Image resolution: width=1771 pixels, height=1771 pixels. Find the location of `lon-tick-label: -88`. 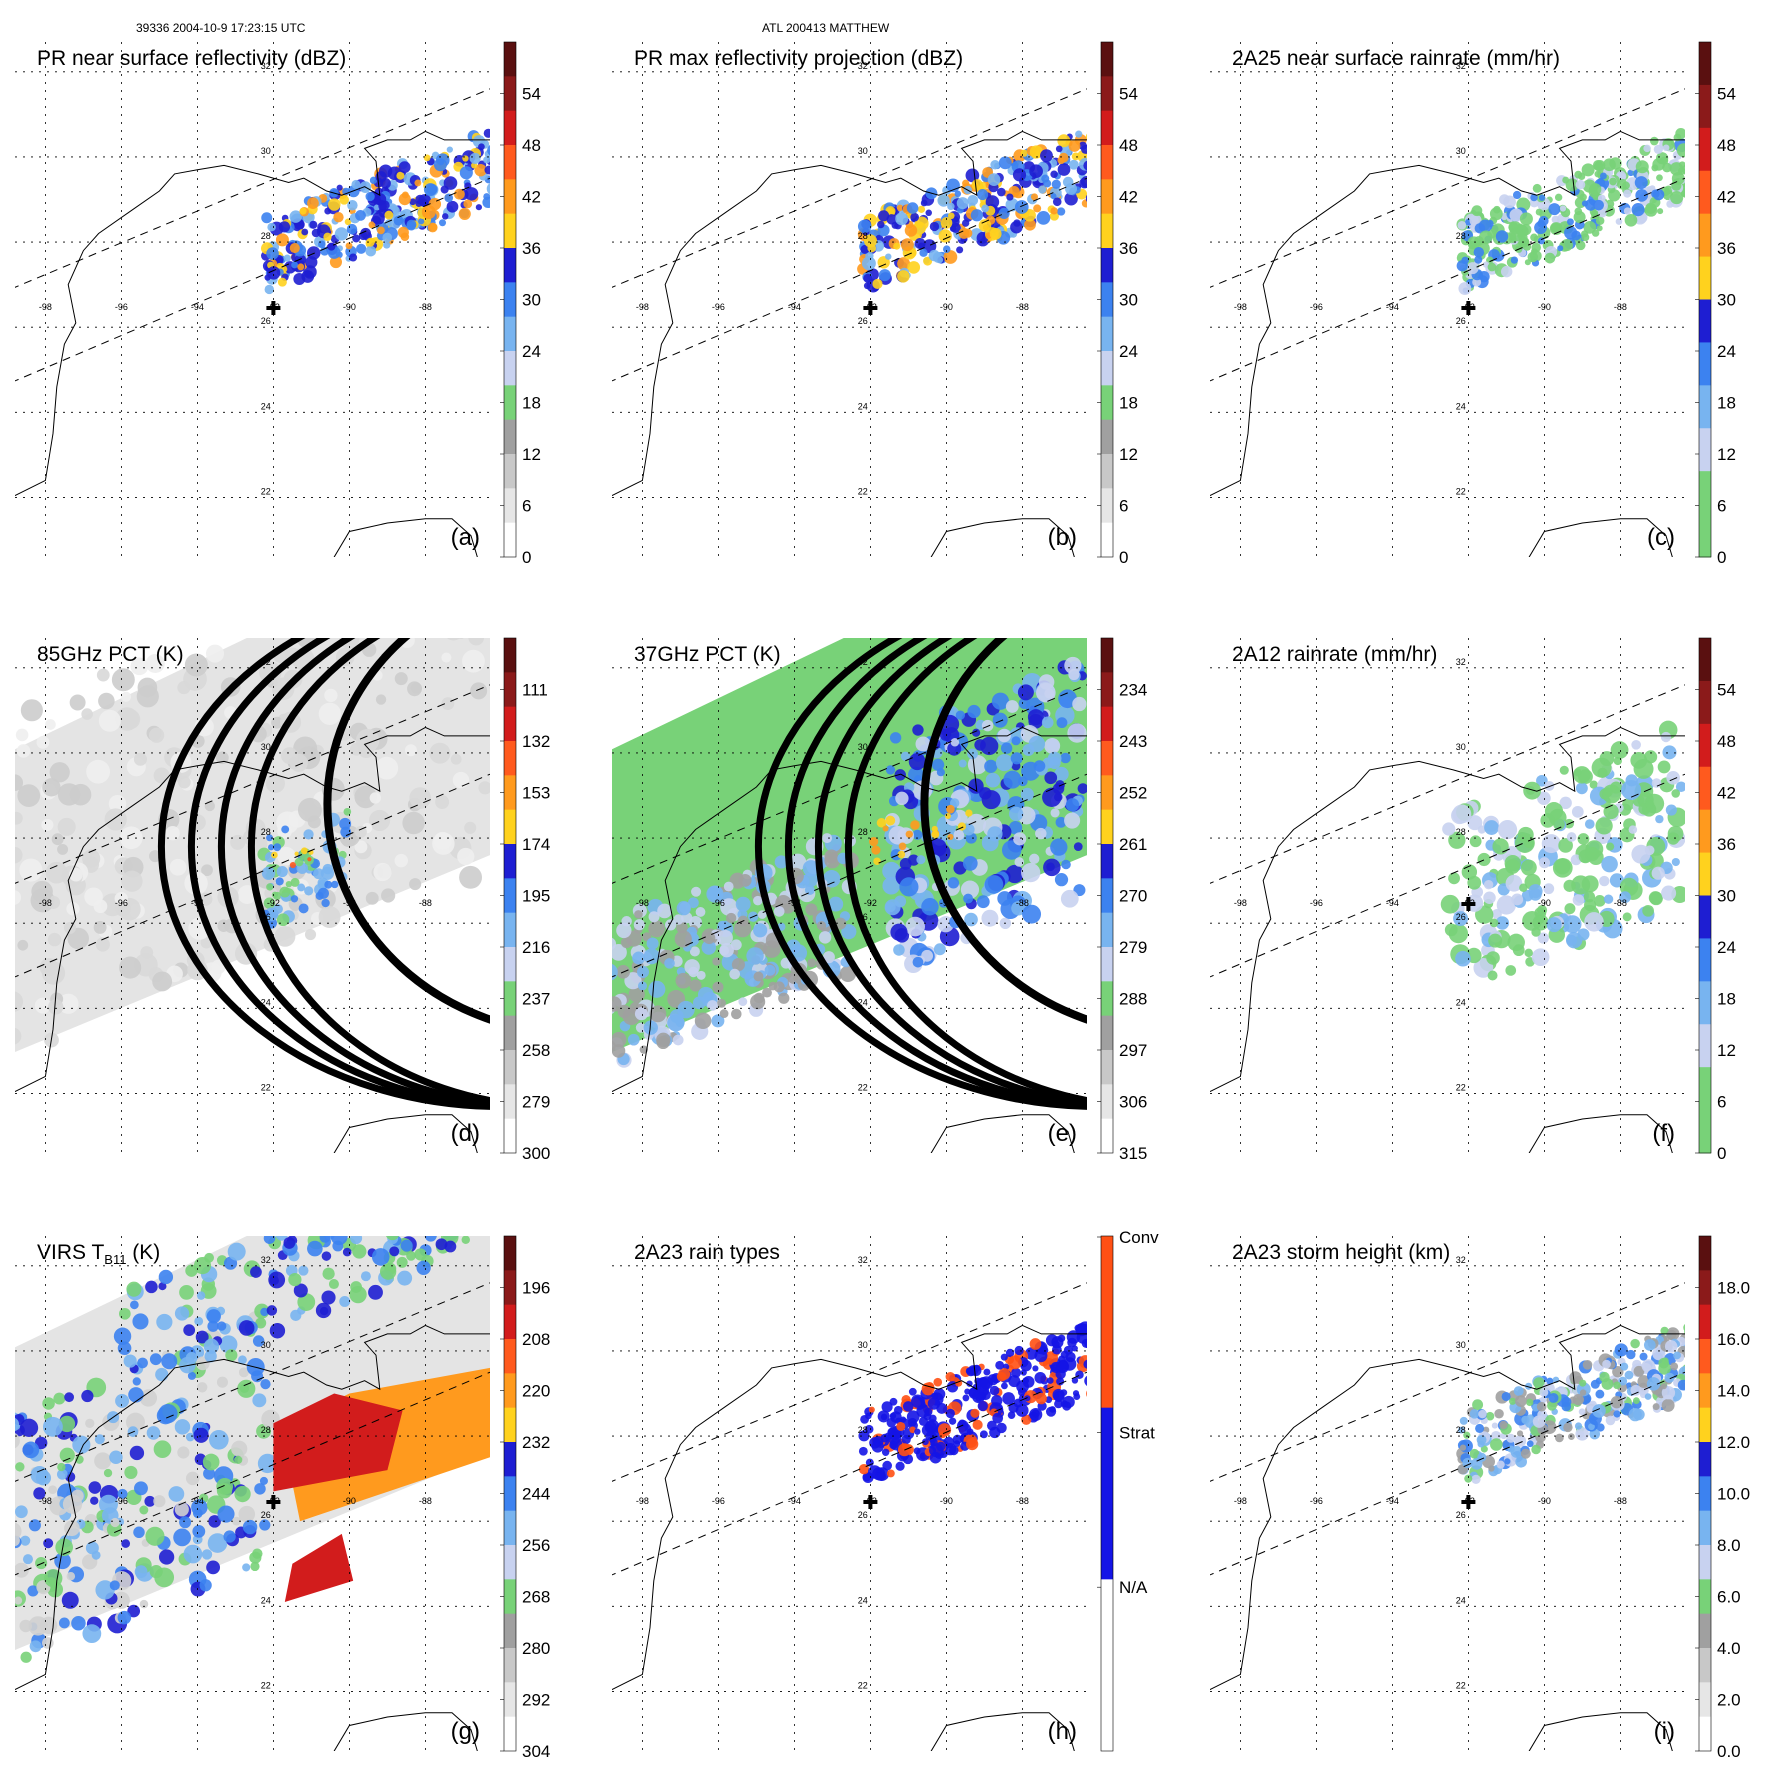

lon-tick-label: -88 is located at coordinates (425, 903).